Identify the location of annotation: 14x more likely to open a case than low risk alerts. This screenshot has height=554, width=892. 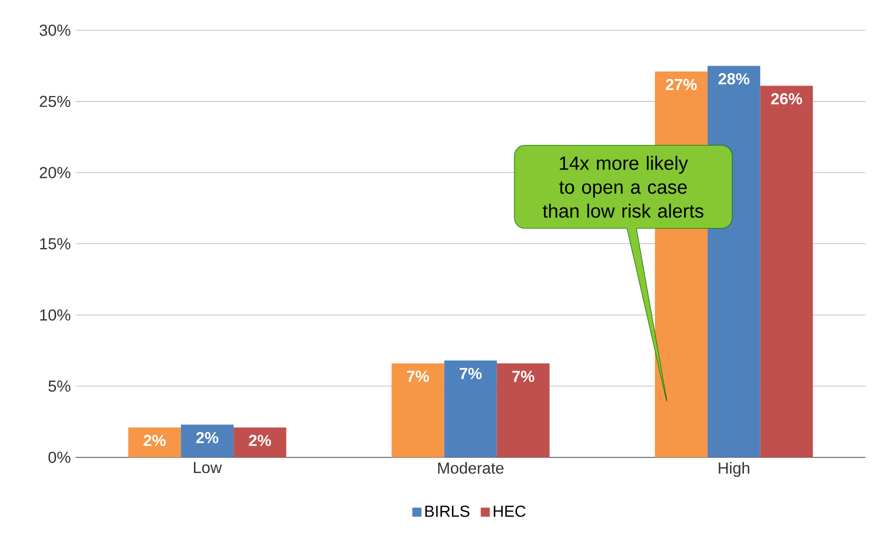
(623, 187).